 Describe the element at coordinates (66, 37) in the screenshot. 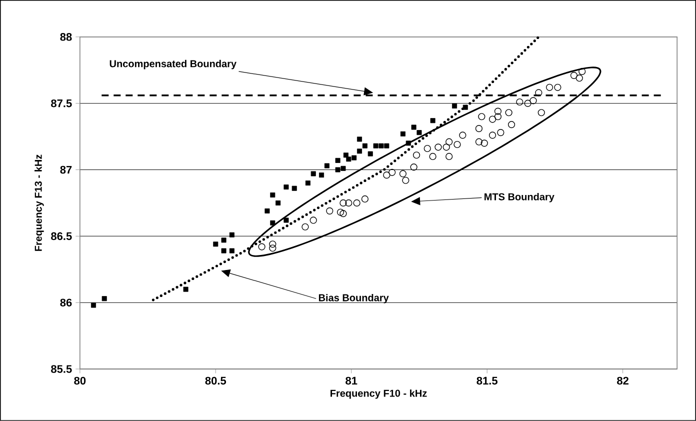

I see `y-tick-label: 88` at that location.